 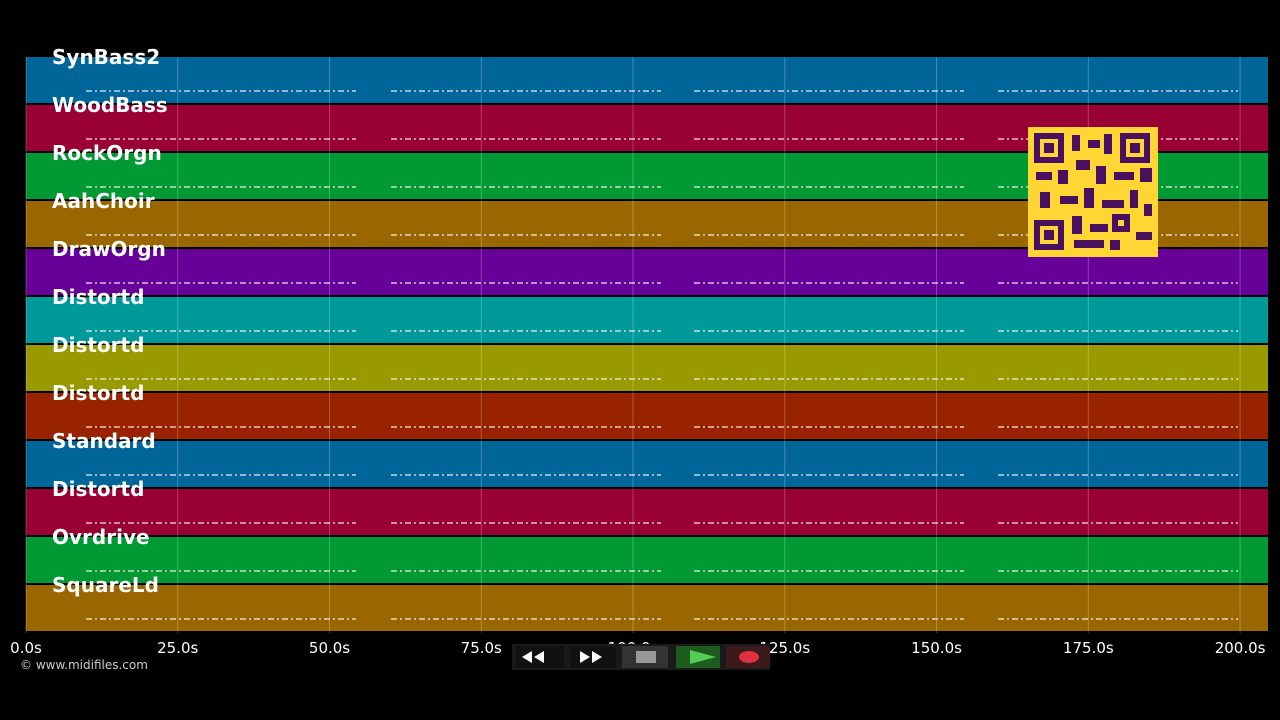 I want to click on stop-button, so click(x=645, y=657).